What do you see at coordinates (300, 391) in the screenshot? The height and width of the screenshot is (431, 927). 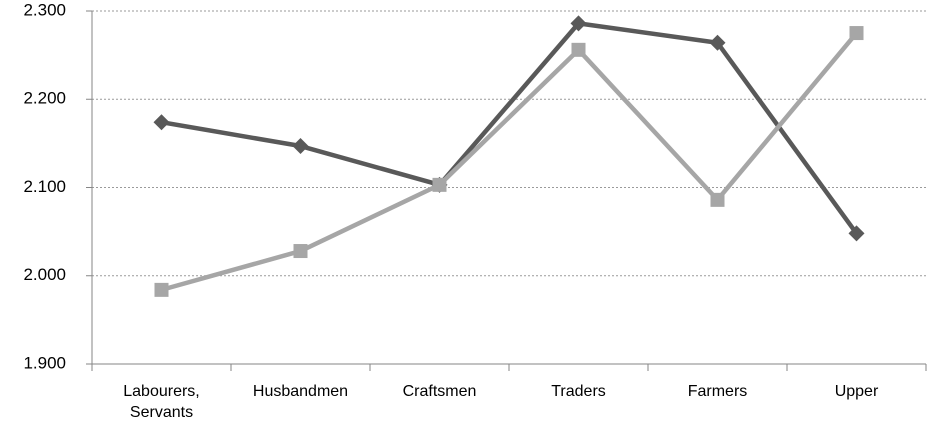 I see `x-tick-label: Husbandmen` at bounding box center [300, 391].